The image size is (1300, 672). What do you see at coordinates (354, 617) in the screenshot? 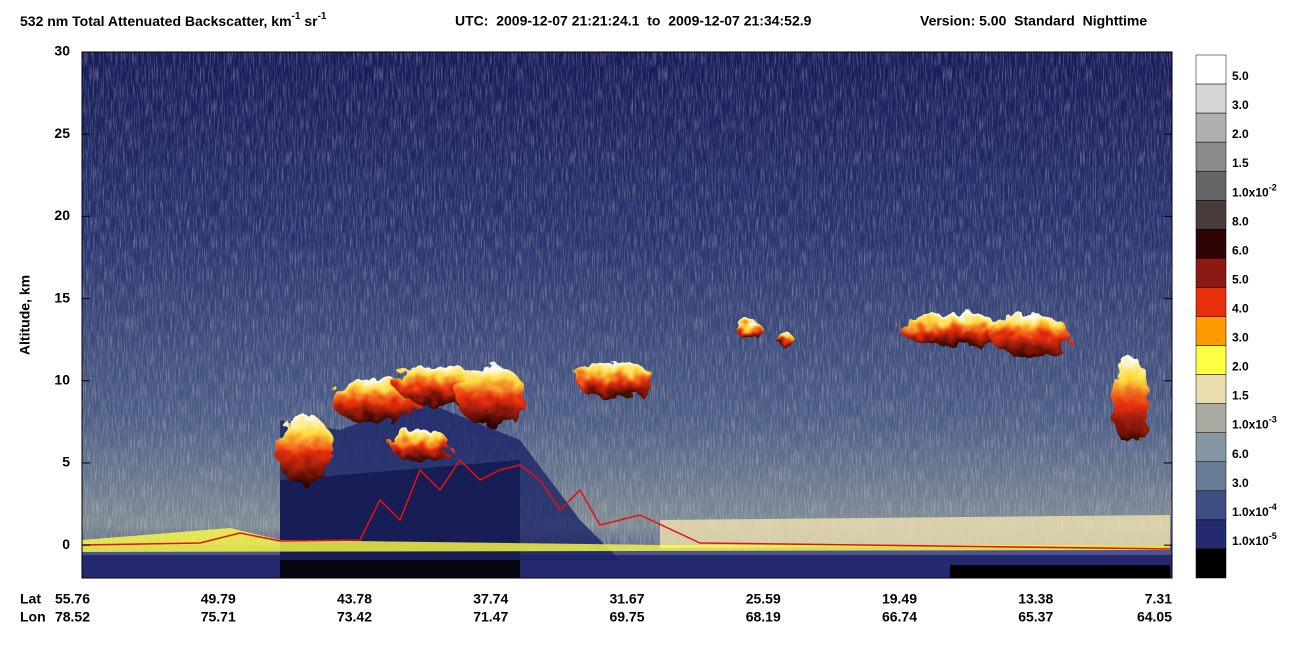
I see `x-tick-label: 73.42` at bounding box center [354, 617].